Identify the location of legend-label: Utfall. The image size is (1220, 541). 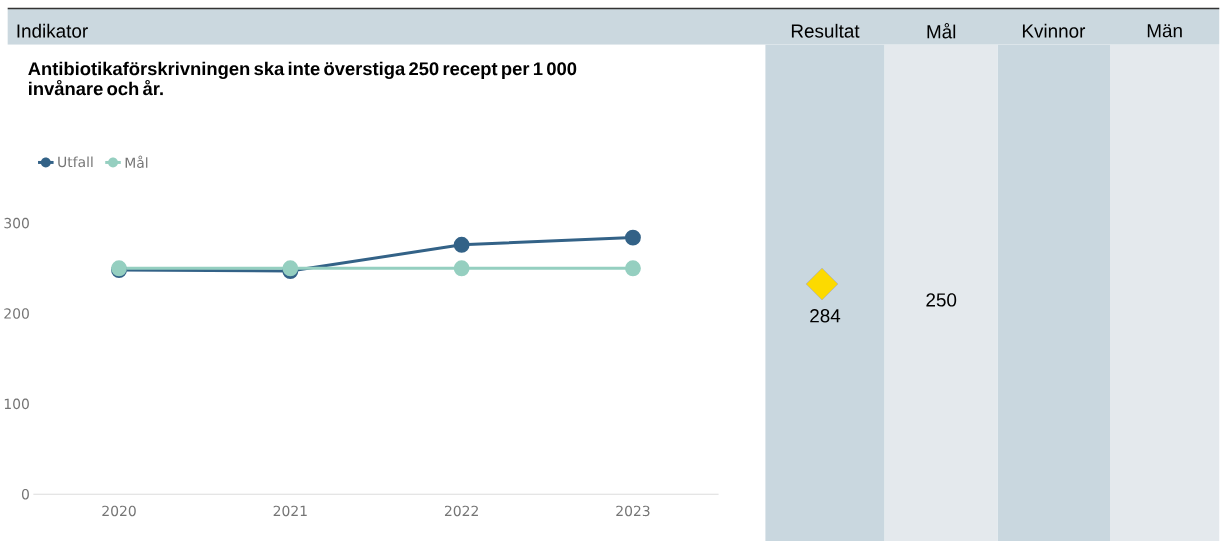
(75, 162).